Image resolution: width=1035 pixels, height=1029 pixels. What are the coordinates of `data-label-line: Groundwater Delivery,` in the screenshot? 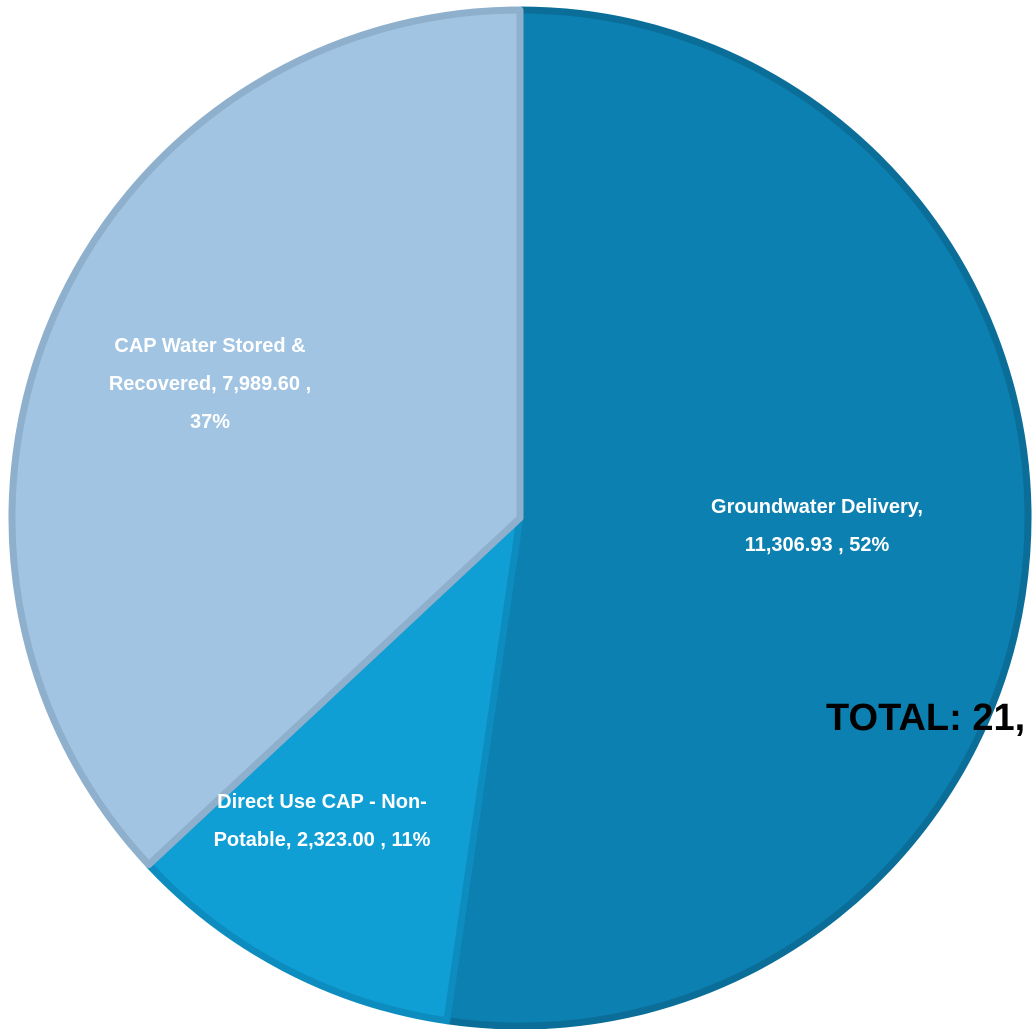 It's located at (817, 507).